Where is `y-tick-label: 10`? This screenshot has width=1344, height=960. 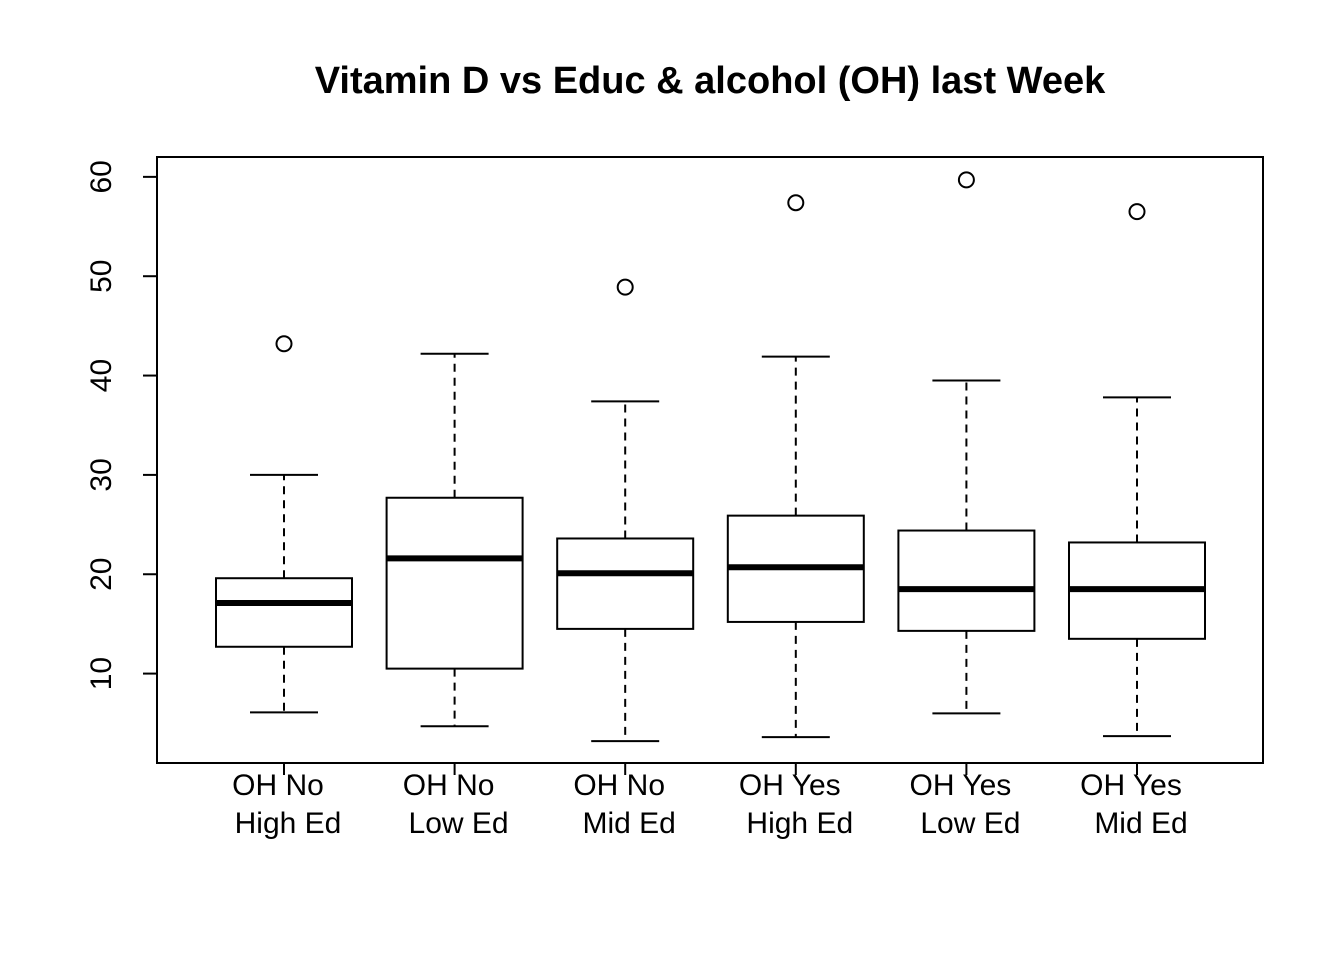
y-tick-label: 10 is located at coordinates (101, 673).